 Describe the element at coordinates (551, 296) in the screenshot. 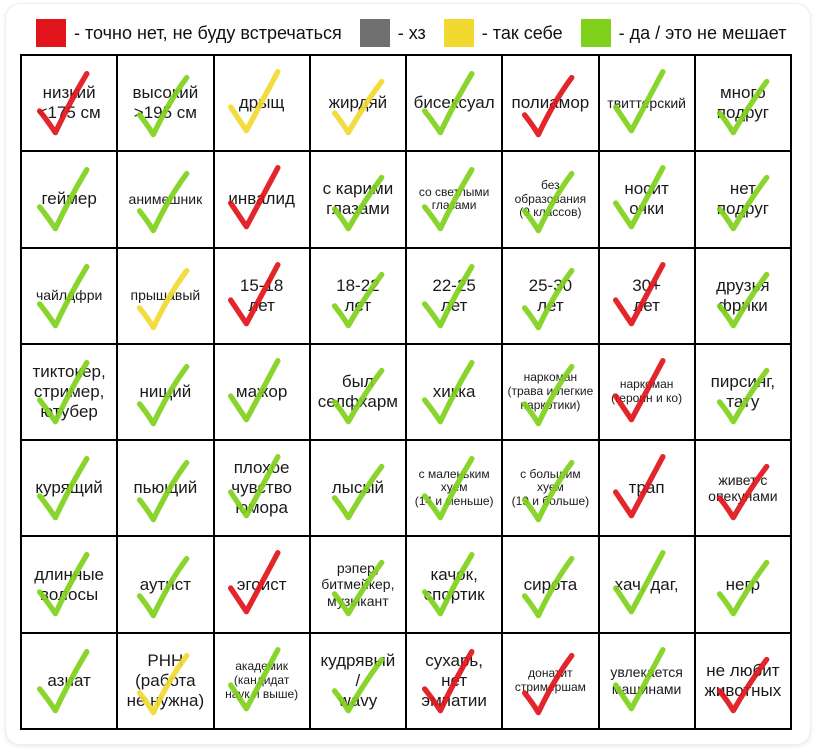

I see `grid-cell: 25-30 лет` at that location.